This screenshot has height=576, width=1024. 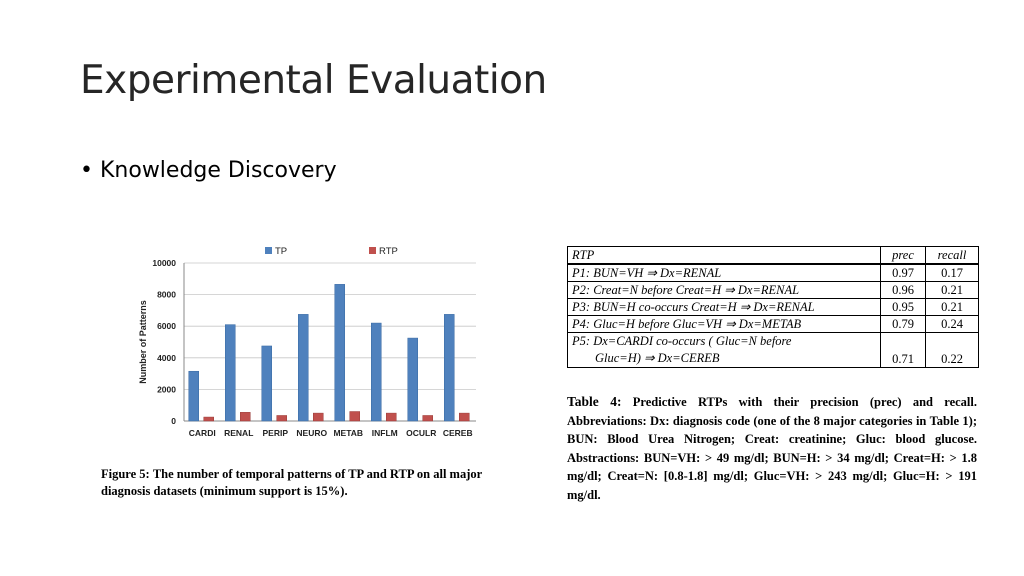 I want to click on bar-tp-perip, so click(x=266, y=383).